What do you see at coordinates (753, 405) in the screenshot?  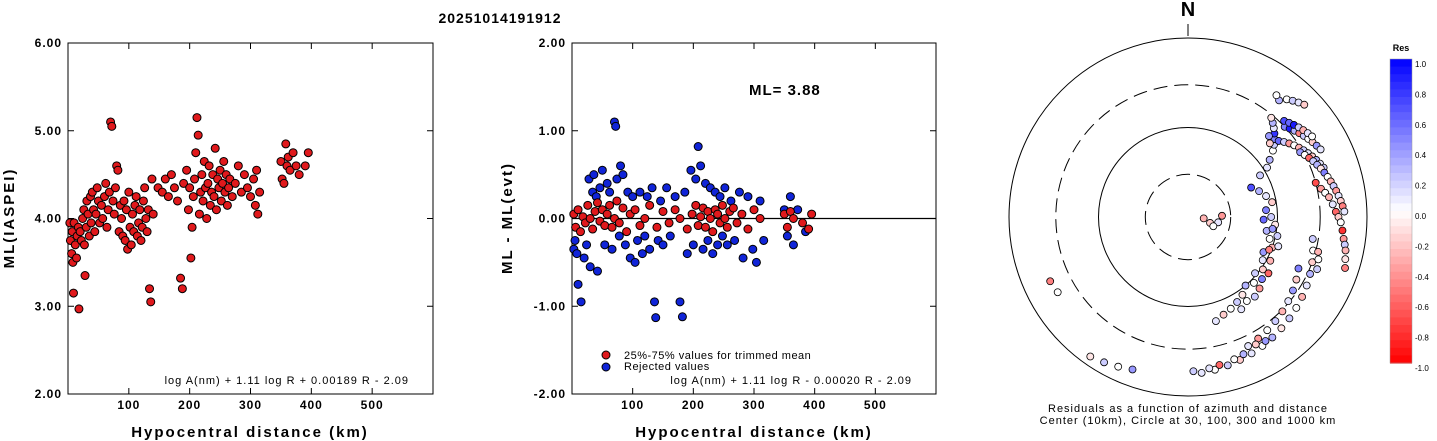 I see `x-tick-label: 300` at bounding box center [753, 405].